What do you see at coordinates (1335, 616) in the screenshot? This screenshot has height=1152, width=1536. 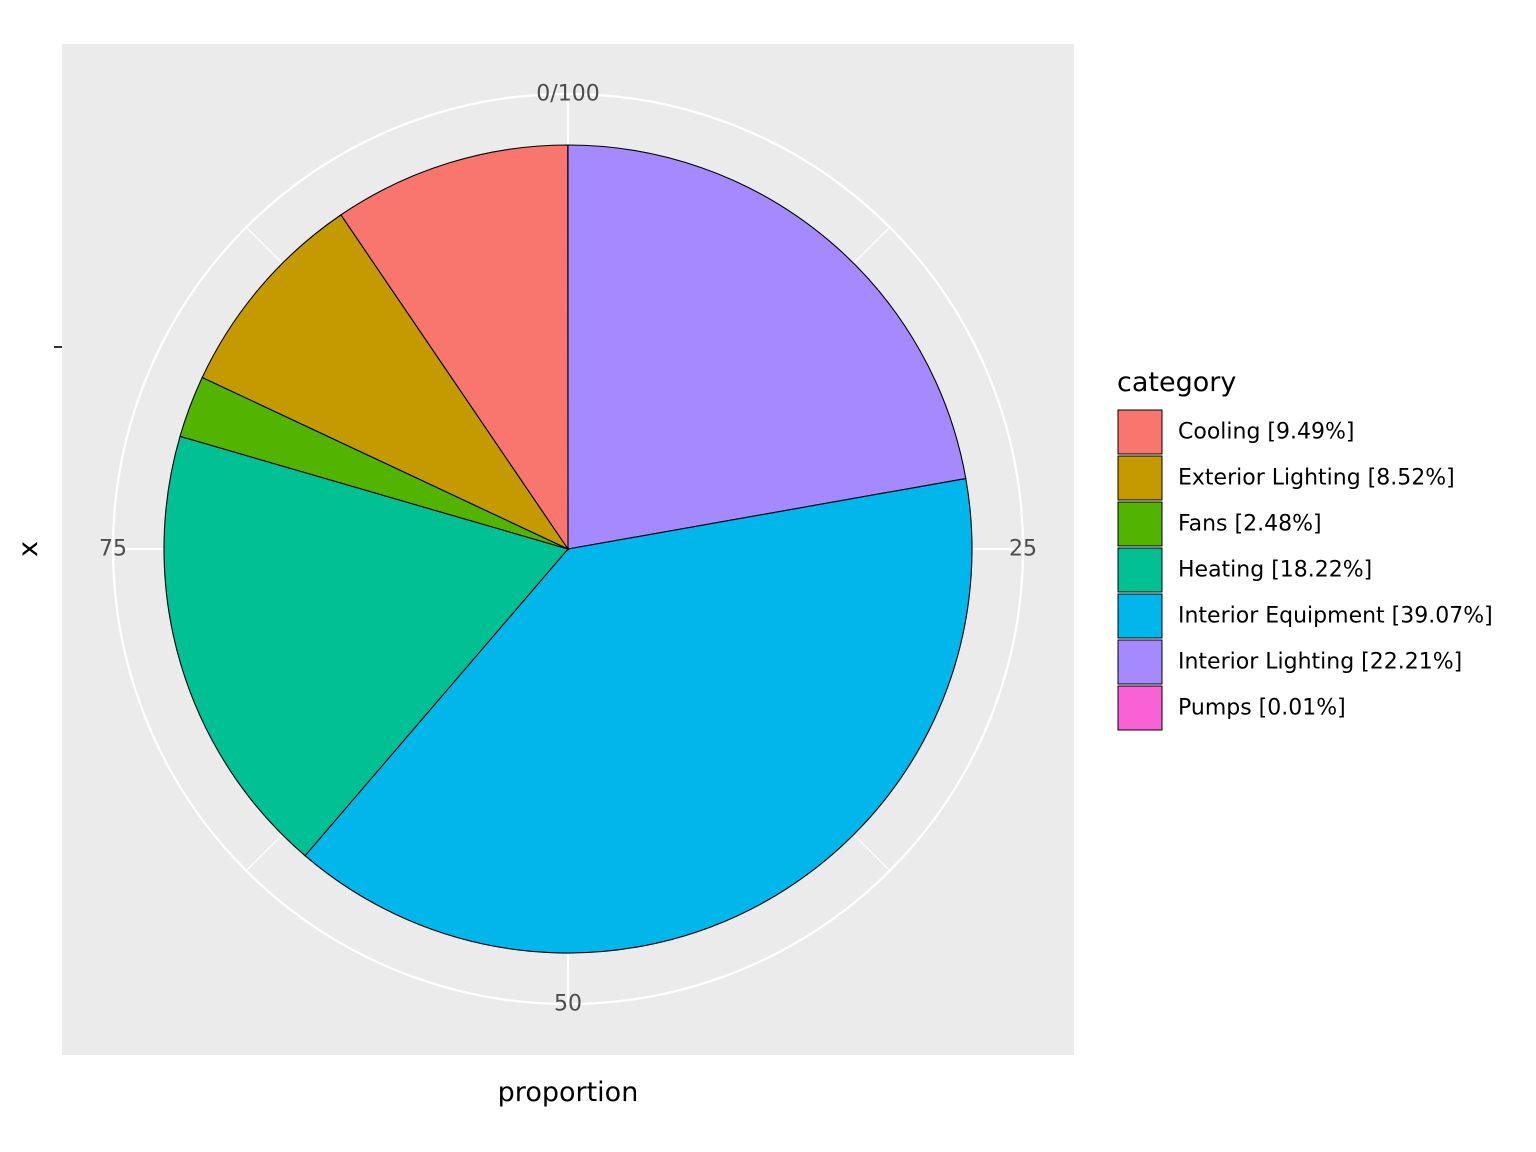 I see `legend-label: Interior Equipment [39.07%]` at bounding box center [1335, 616].